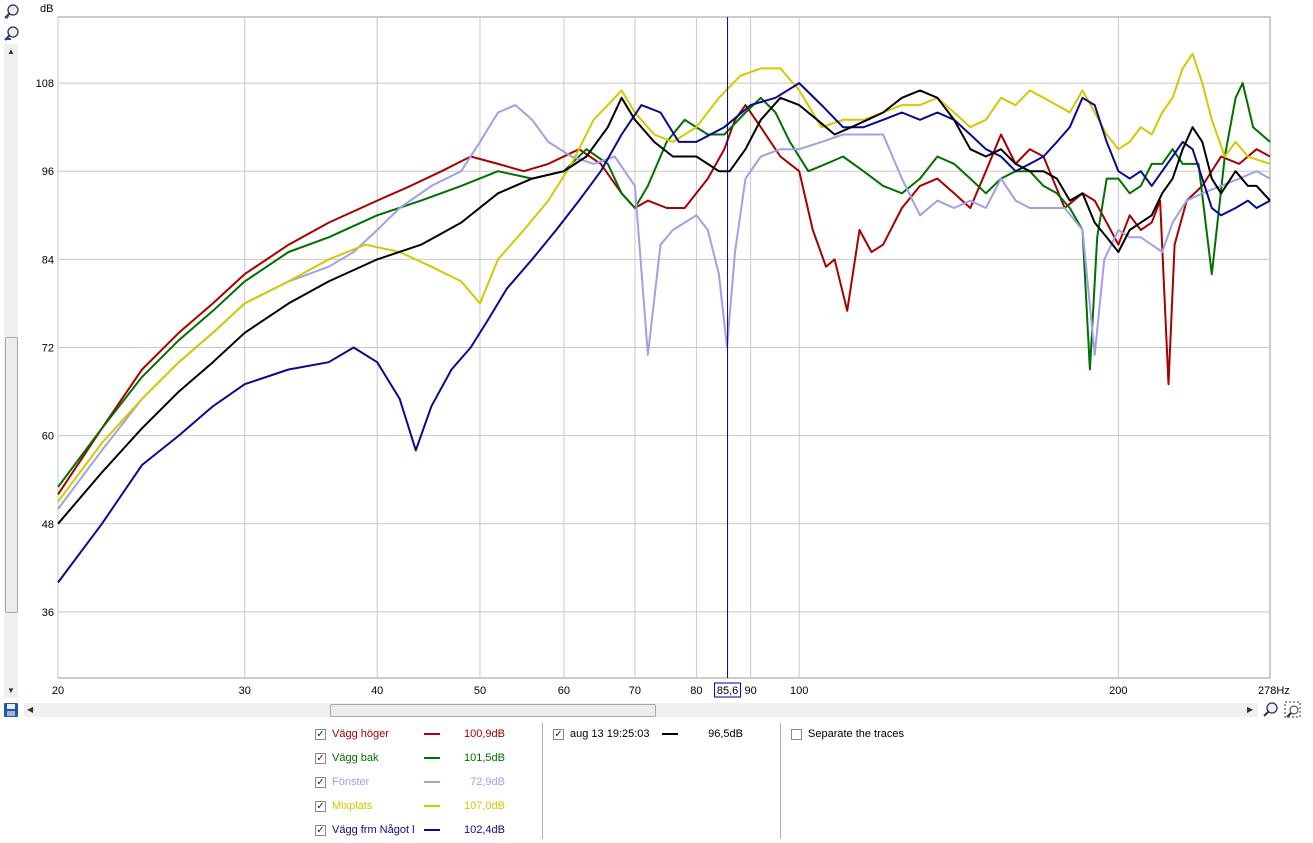 This screenshot has height=843, width=1313. Describe the element at coordinates (12, 34) in the screenshot. I see `zoom-out-icon` at that location.